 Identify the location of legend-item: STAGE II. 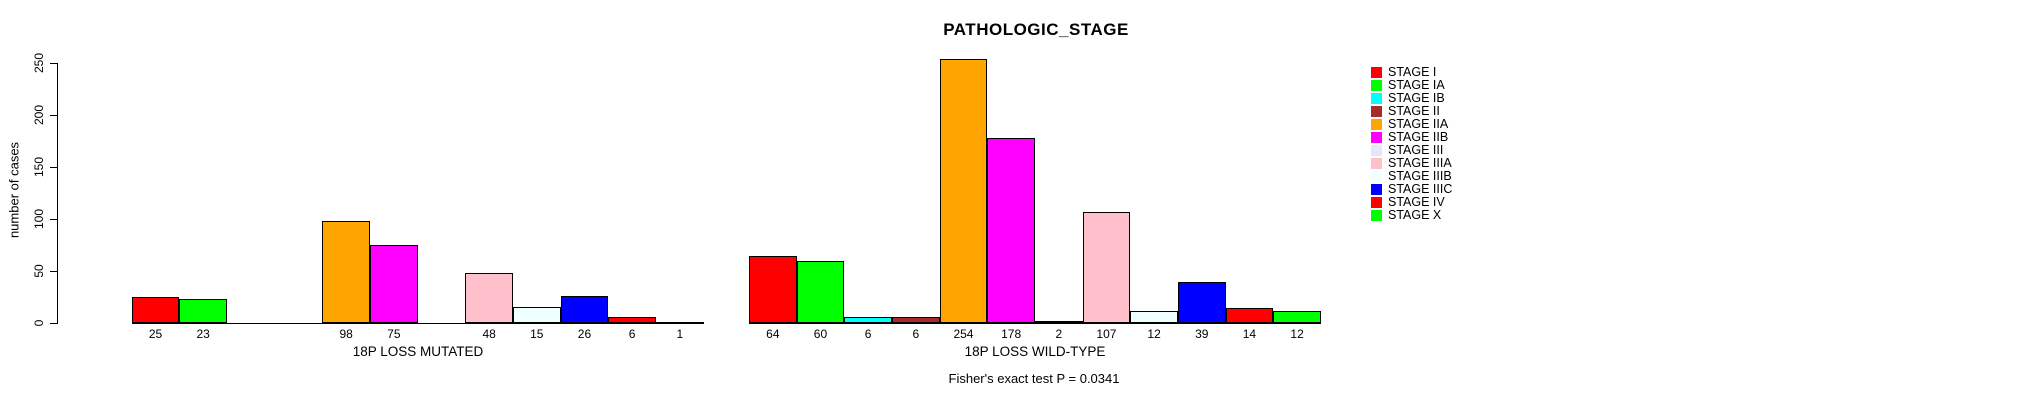
(1411, 111).